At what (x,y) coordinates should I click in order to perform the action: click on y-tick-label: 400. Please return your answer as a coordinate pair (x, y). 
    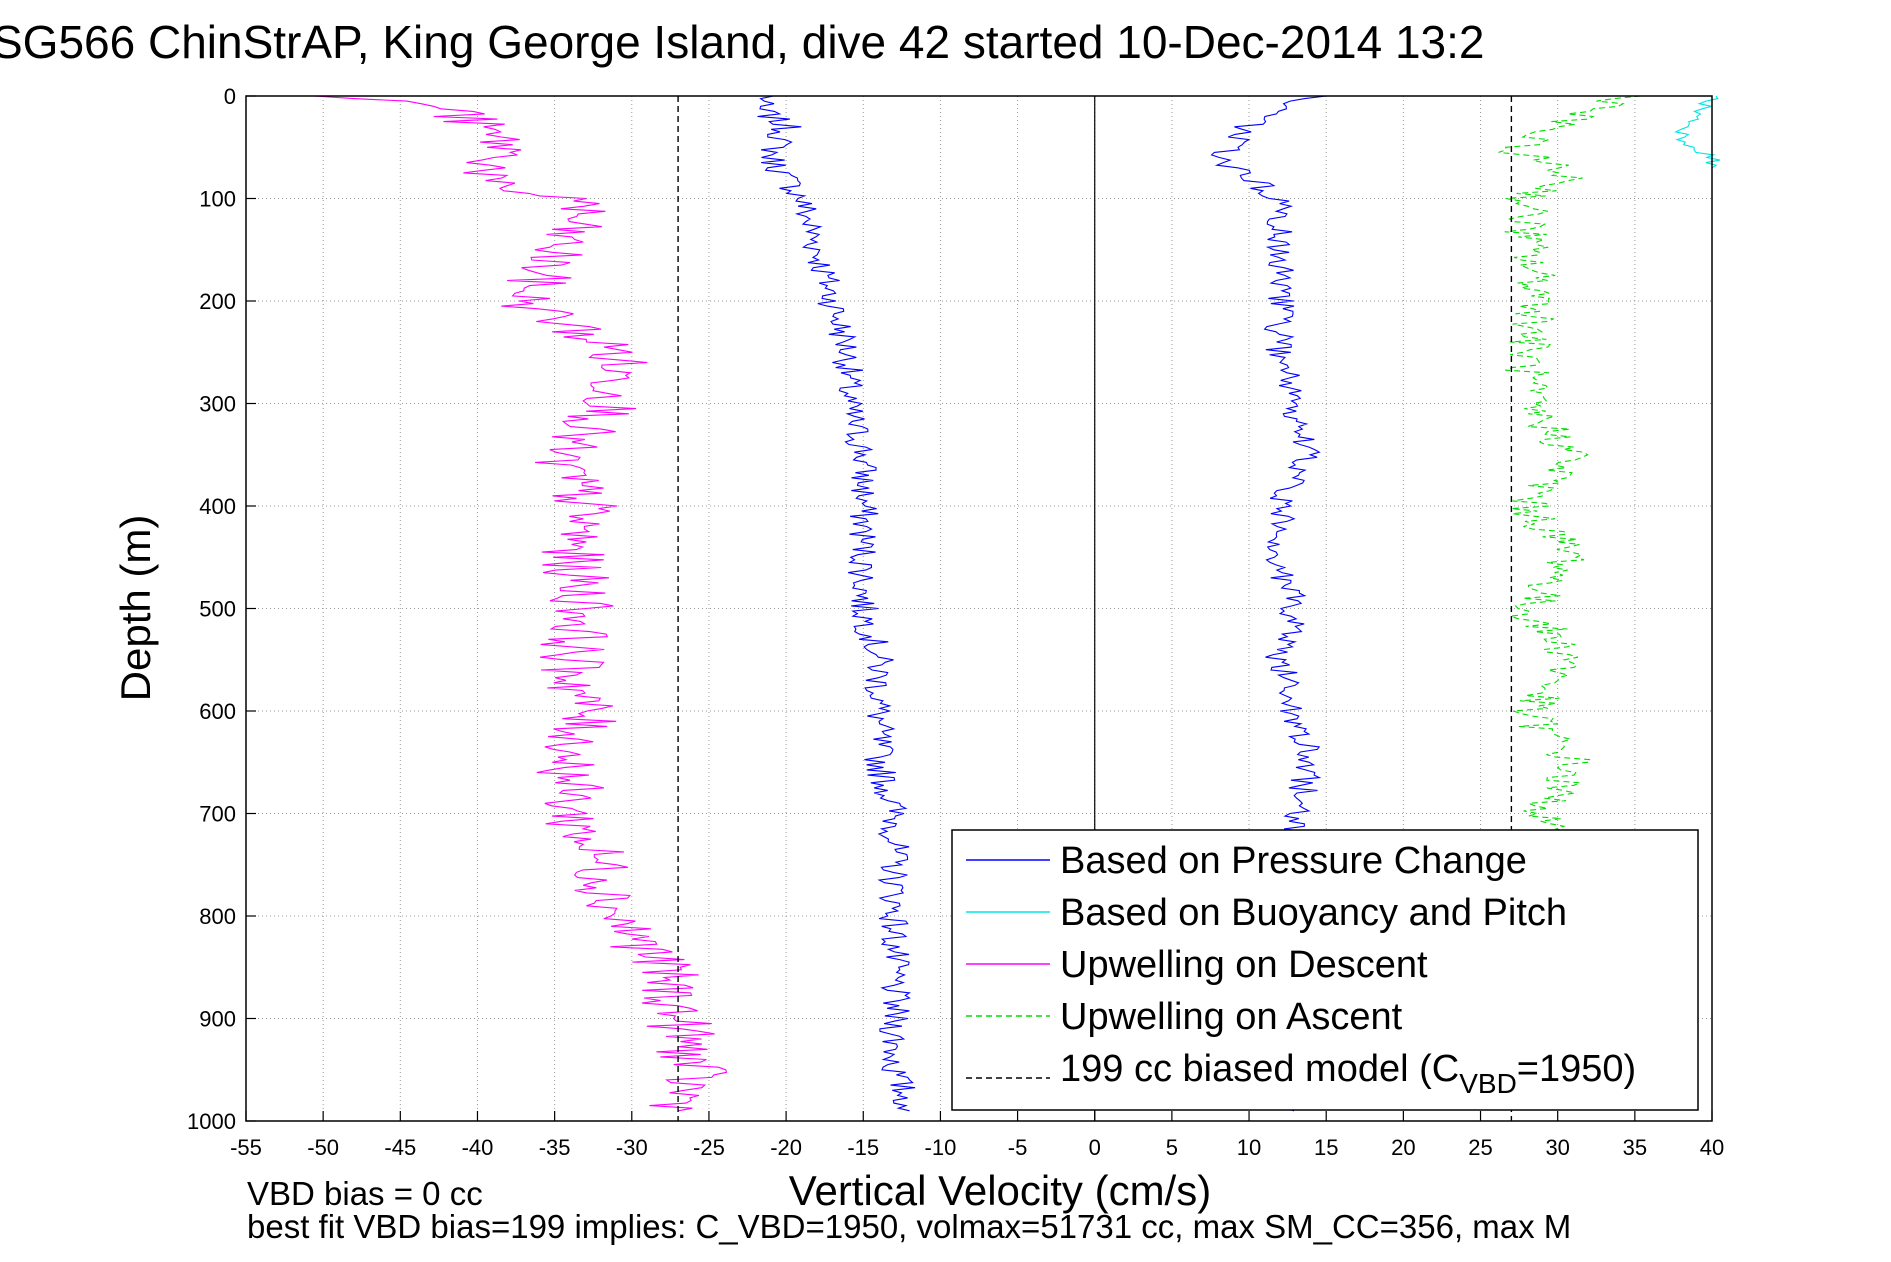
    Looking at the image, I should click on (217, 506).